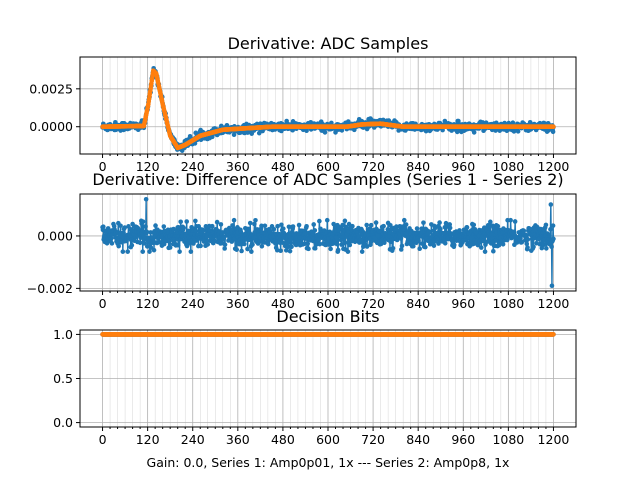 This screenshot has height=480, width=640. What do you see at coordinates (50, 288) in the screenshot?
I see `y-tick-label: −0.002` at bounding box center [50, 288].